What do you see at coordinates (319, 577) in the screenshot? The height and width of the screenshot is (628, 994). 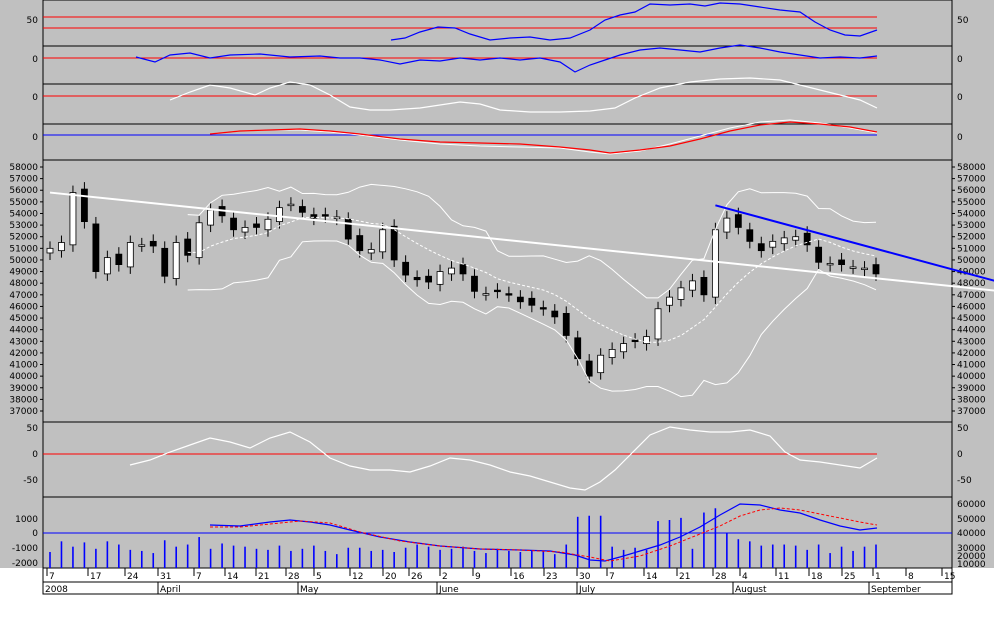 I see `x-tick-label: 5` at bounding box center [319, 577].